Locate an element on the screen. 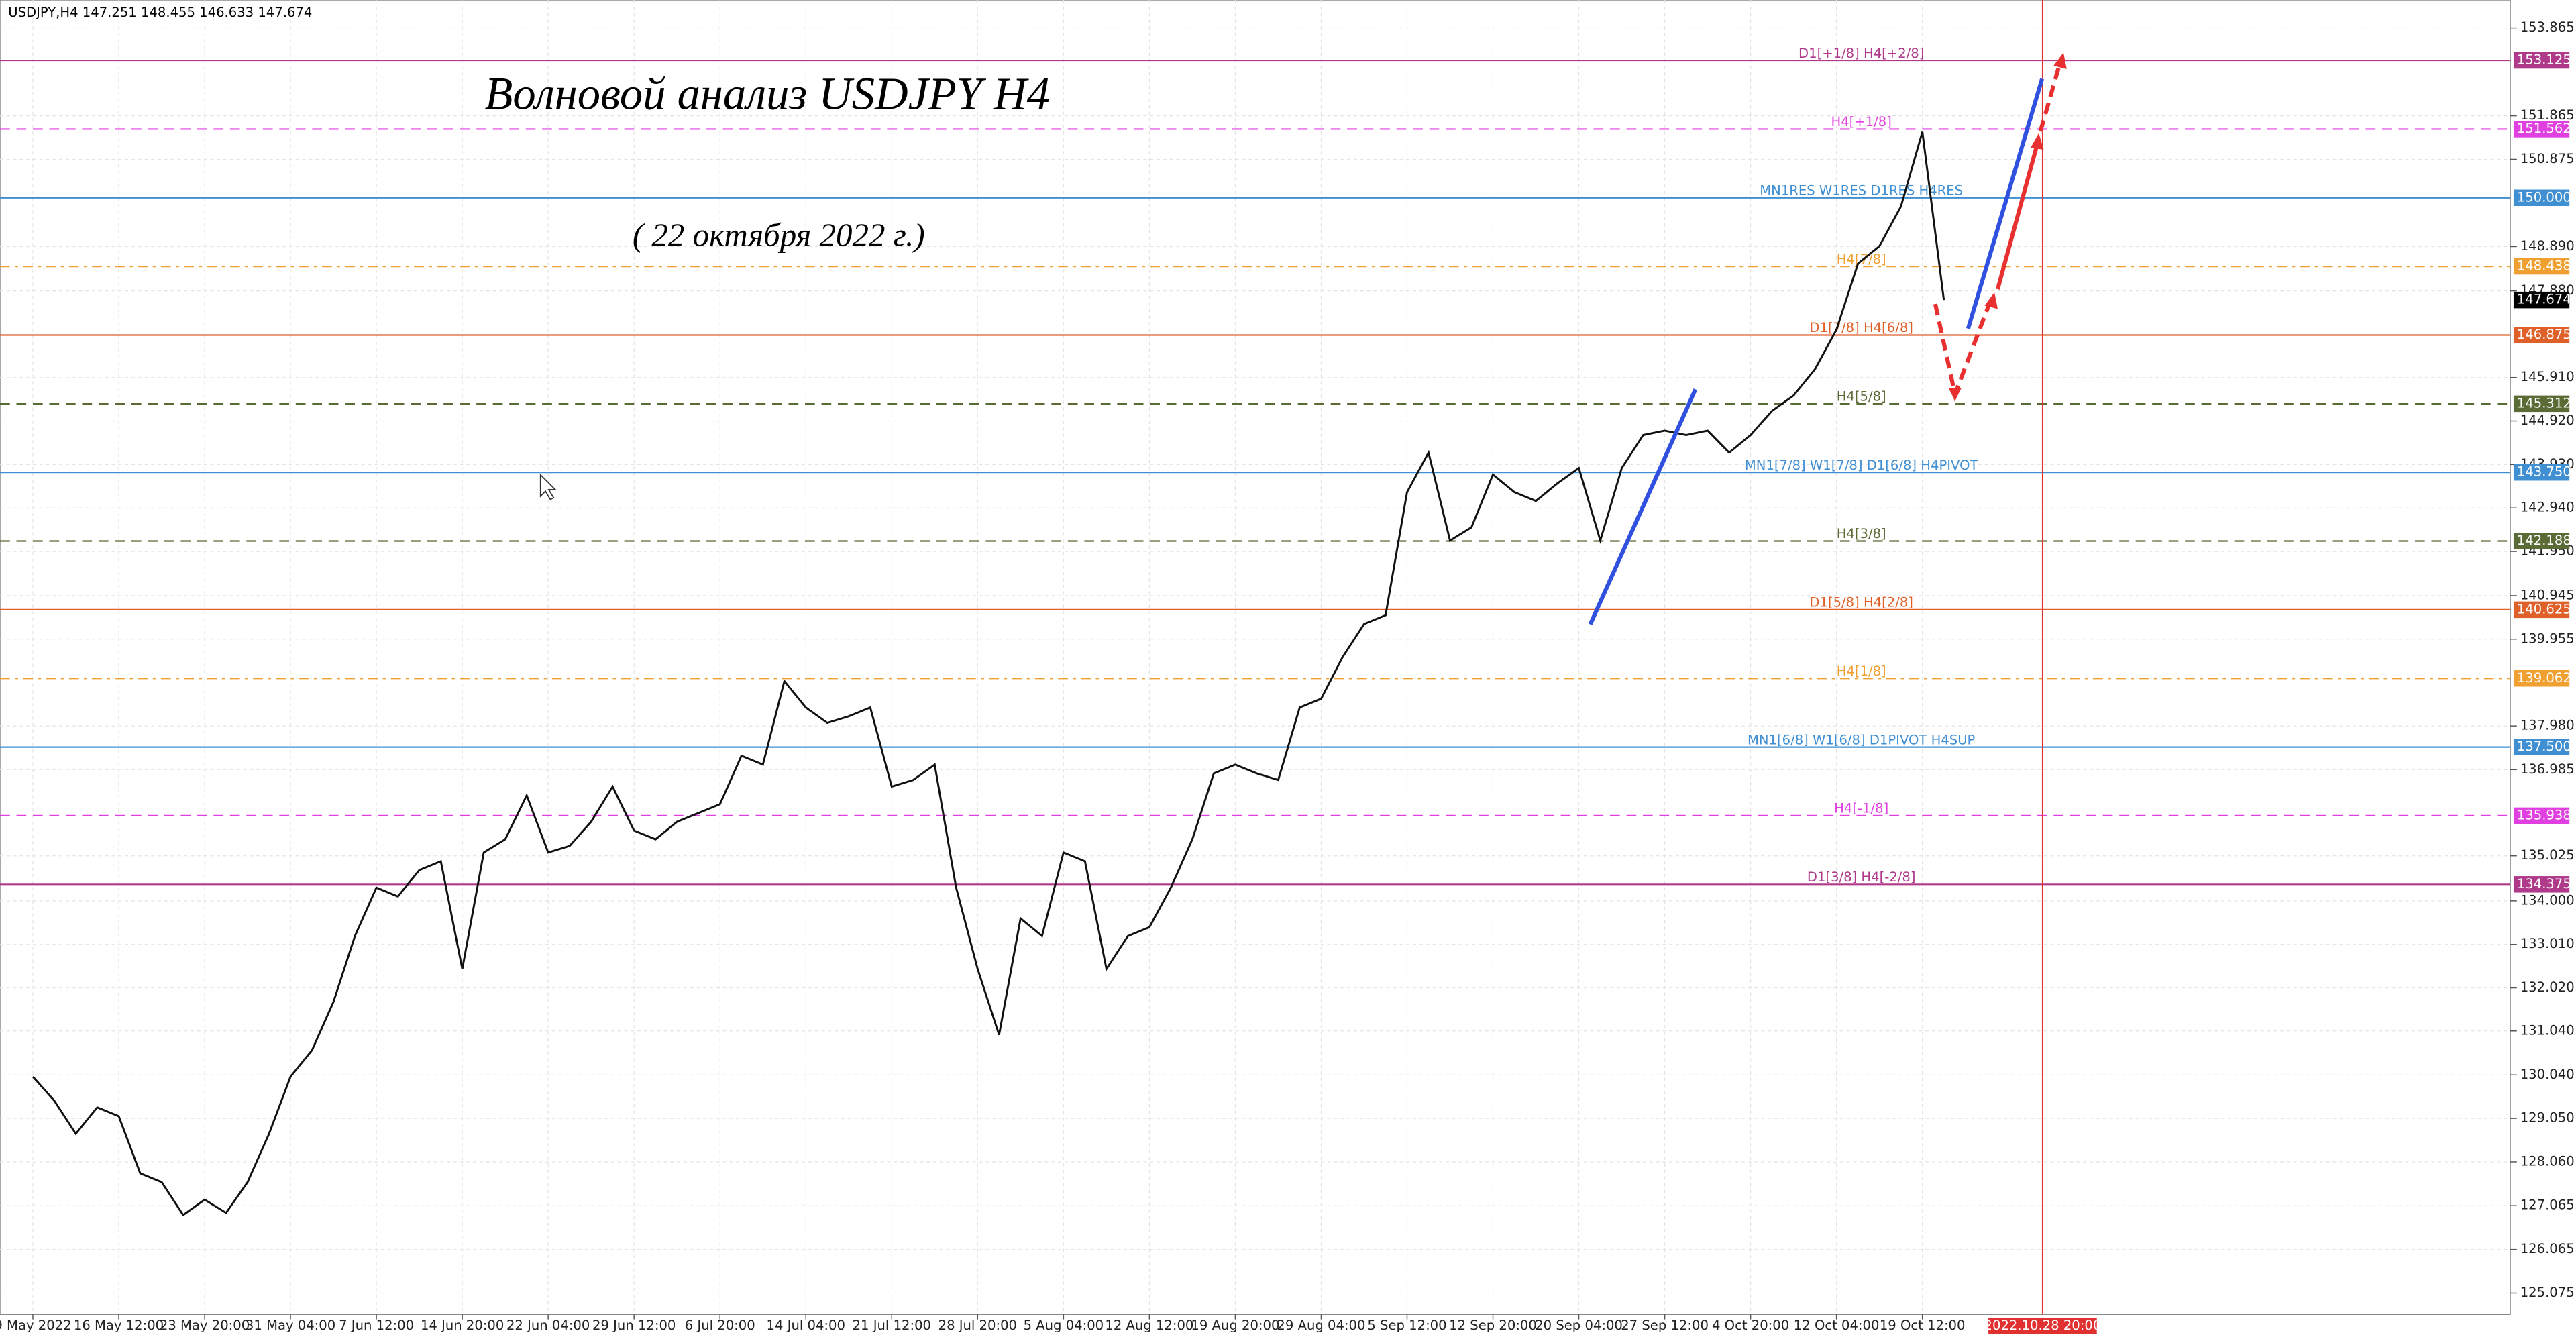 Image resolution: width=2576 pixels, height=1339 pixels. level-price: 153.125 is located at coordinates (2544, 60).